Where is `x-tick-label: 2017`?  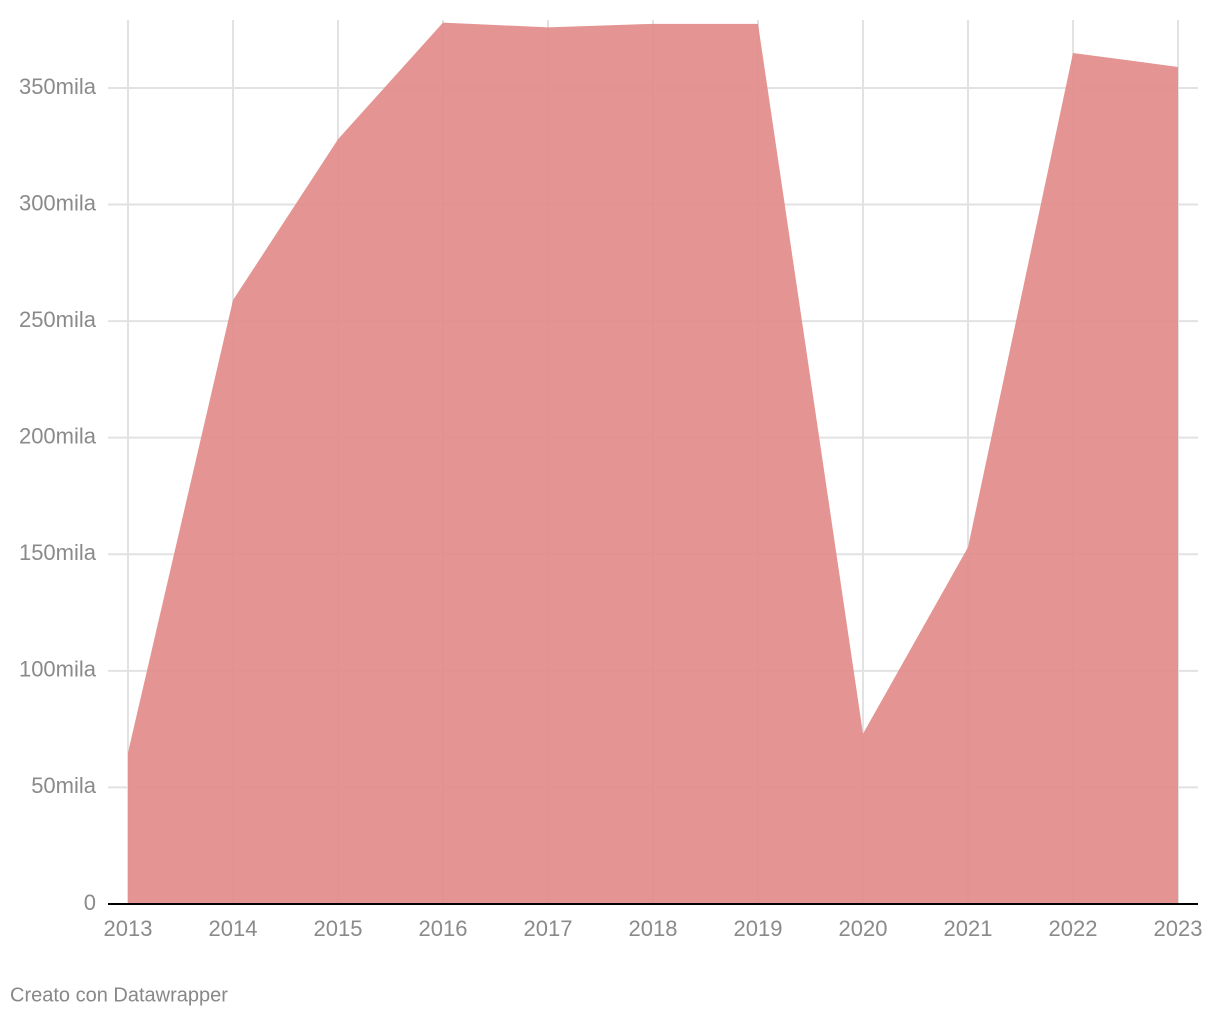
x-tick-label: 2017 is located at coordinates (548, 928).